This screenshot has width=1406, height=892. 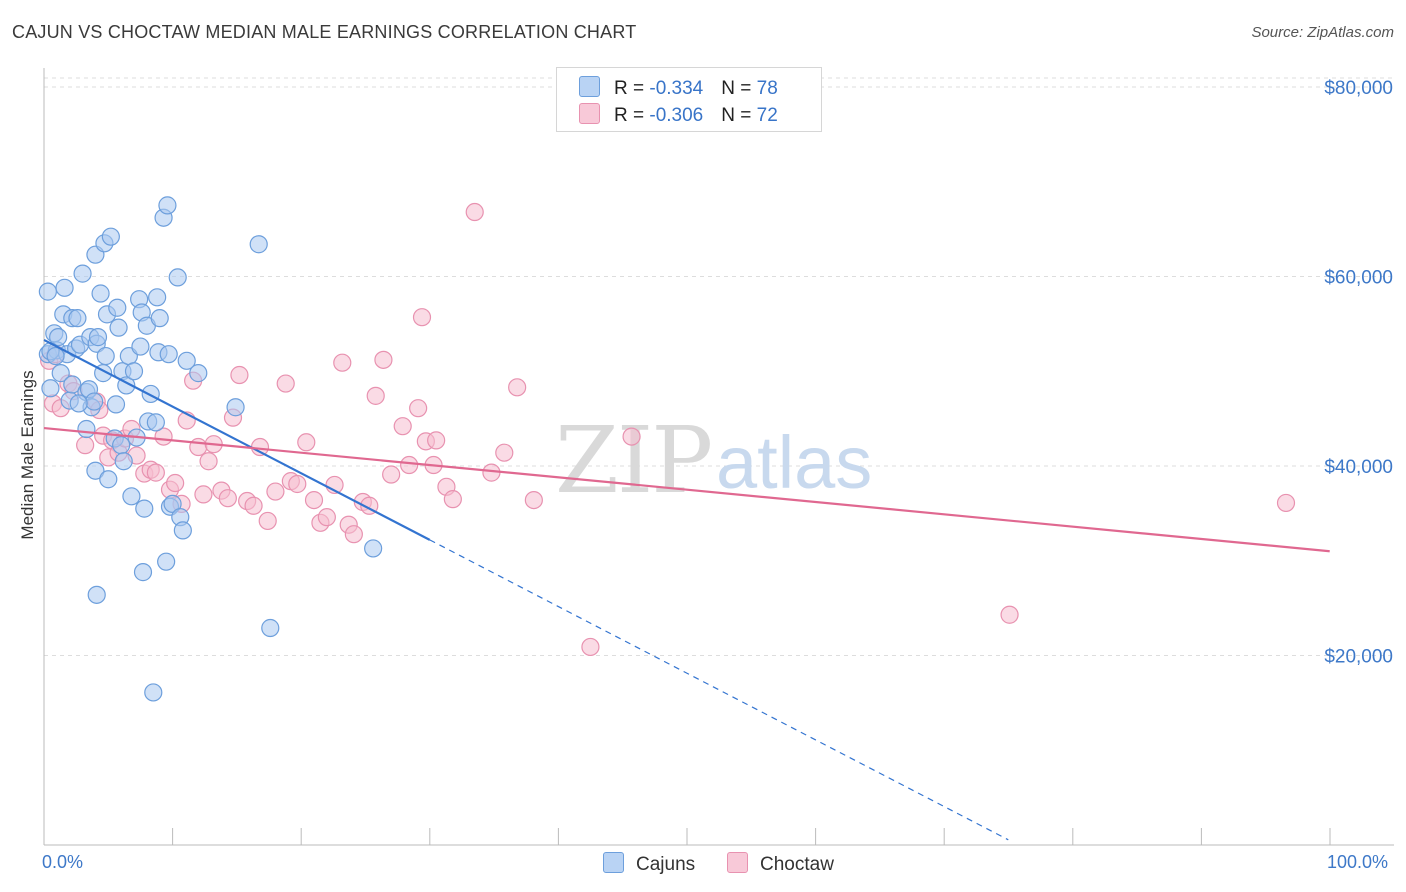 I want to click on correlation-legend: R = -0.334 N = 78 R = -0.306 N = 72, so click(x=689, y=99).